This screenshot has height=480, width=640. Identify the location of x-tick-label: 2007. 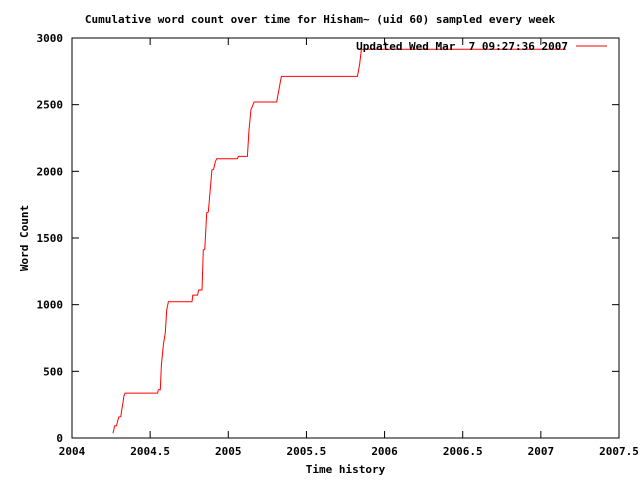
(541, 451).